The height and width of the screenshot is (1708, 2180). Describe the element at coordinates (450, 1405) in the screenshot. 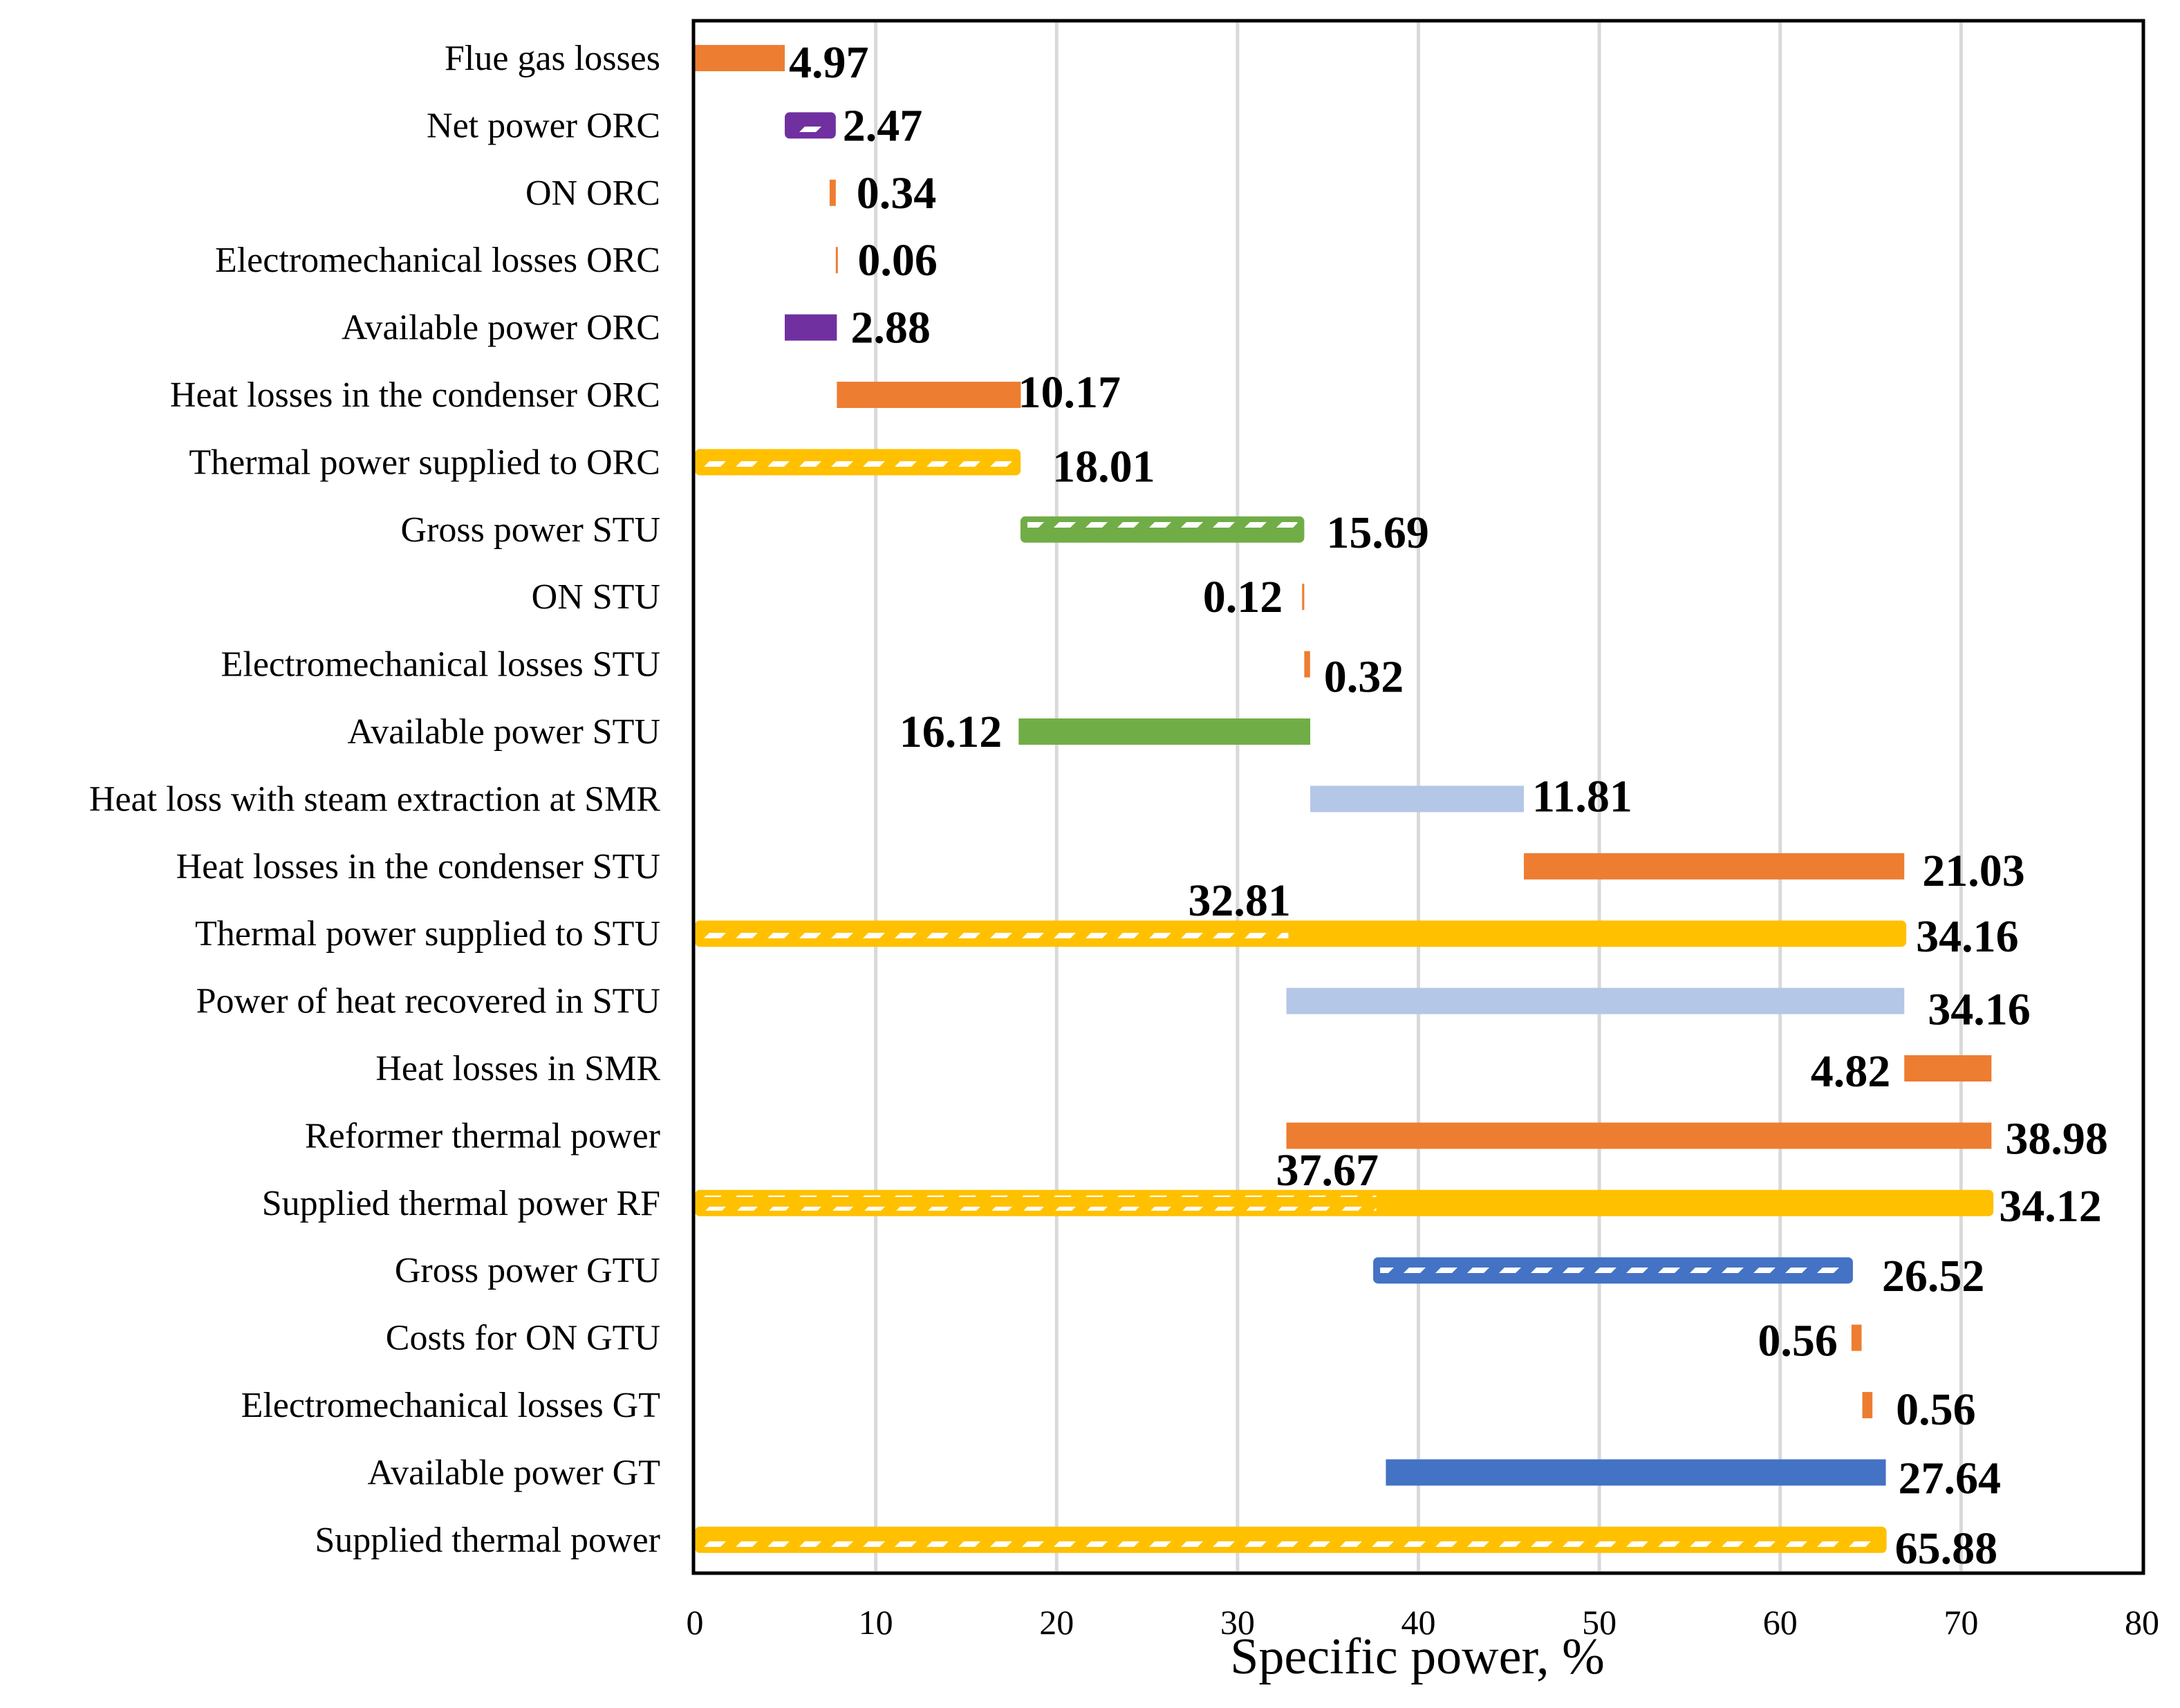

I see `category-label: Electromechanical losses GT` at that location.